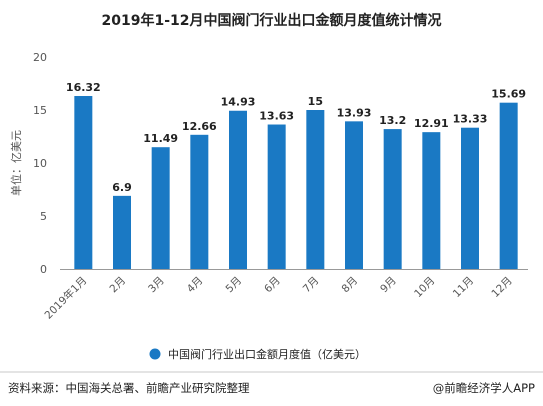 This screenshot has height=406, width=543. Describe the element at coordinates (40, 57) in the screenshot. I see `y-tick-label: 20` at that location.